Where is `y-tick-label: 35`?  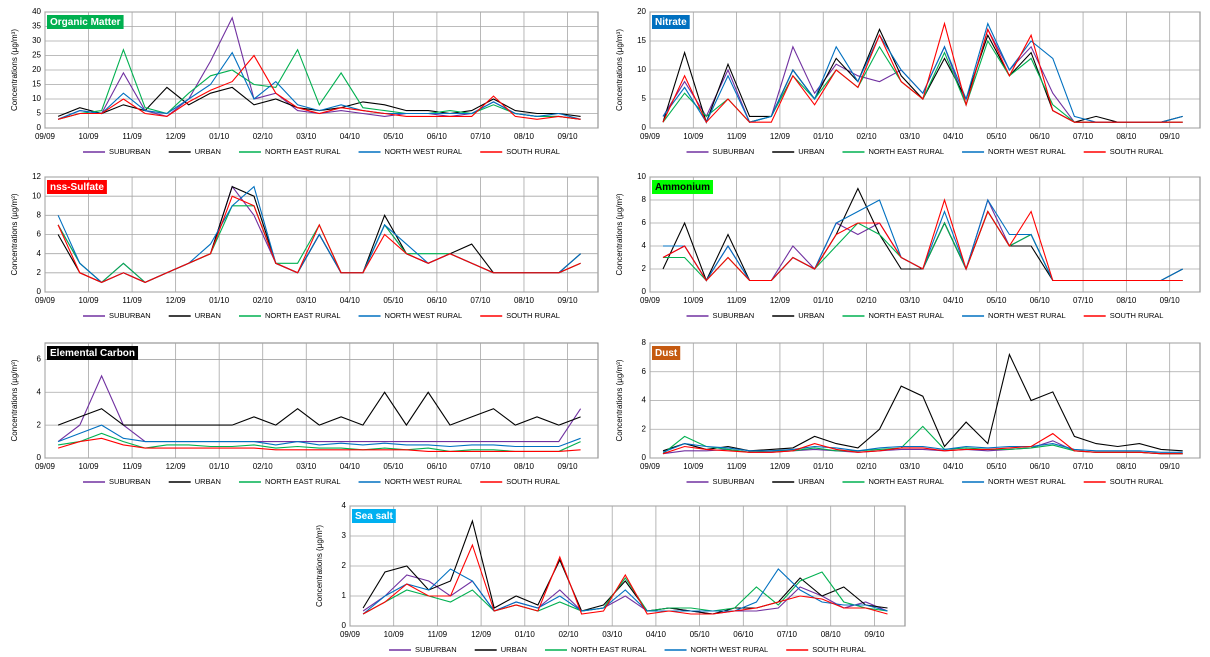 y-tick-label: 35 is located at coordinates (36, 26).